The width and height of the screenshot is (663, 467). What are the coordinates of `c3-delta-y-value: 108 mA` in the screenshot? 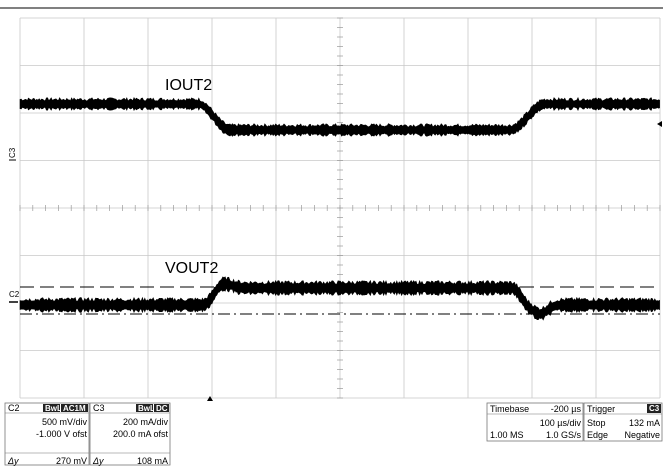 It's located at (152, 461).